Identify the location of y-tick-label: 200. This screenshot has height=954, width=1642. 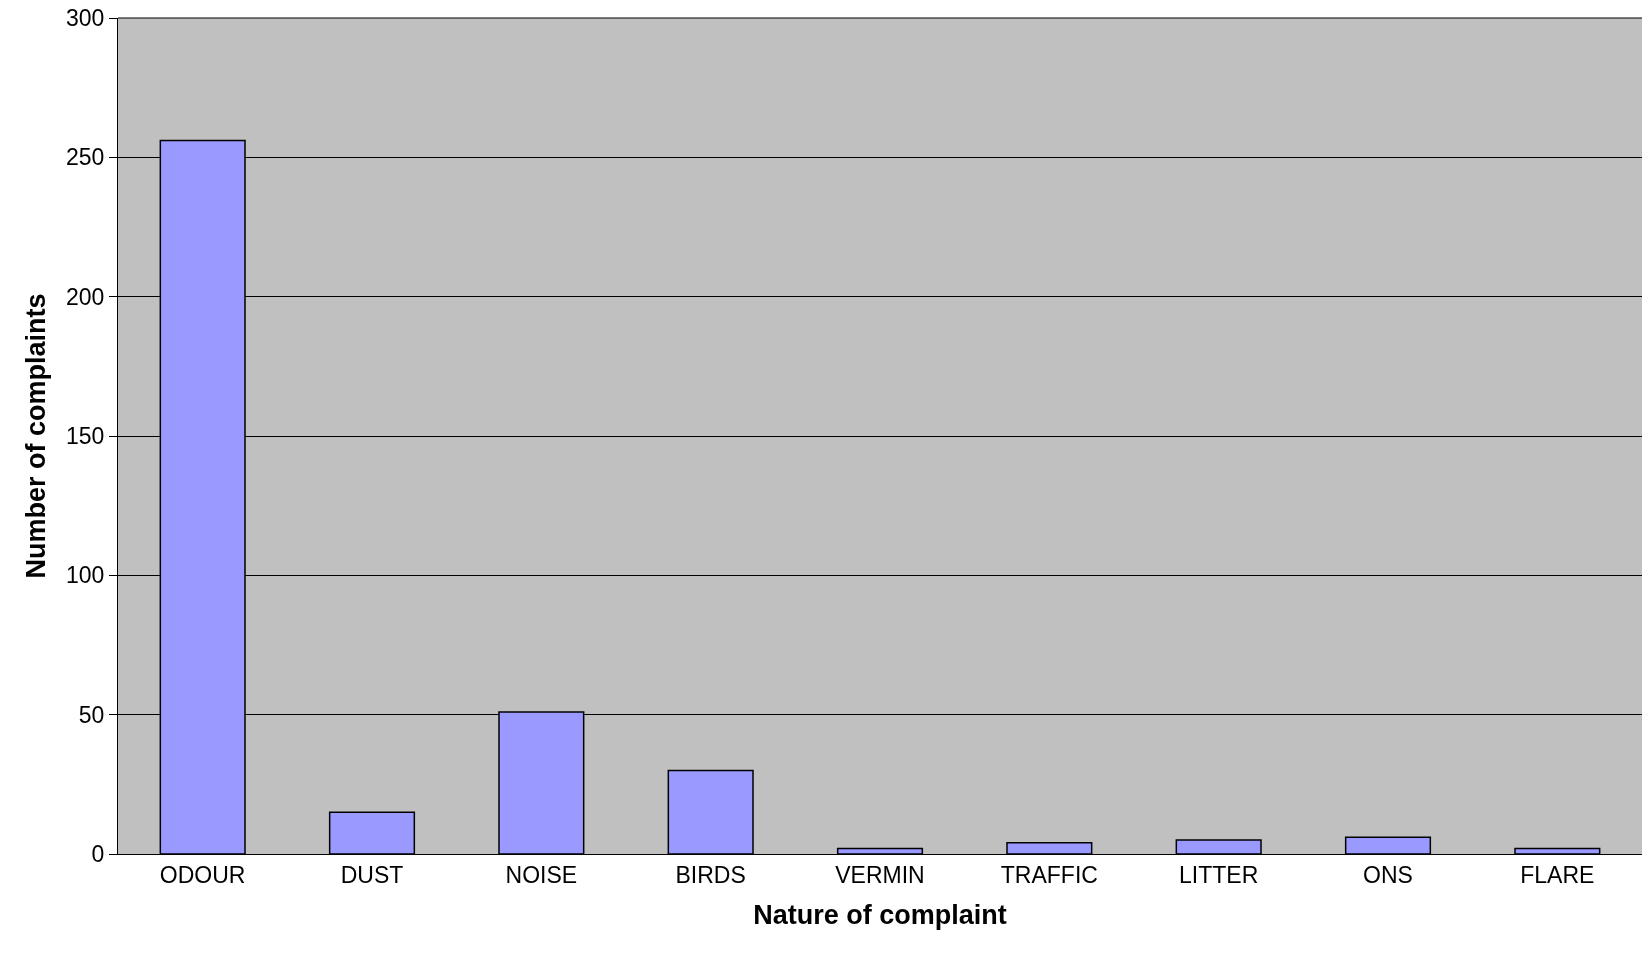
(85, 296).